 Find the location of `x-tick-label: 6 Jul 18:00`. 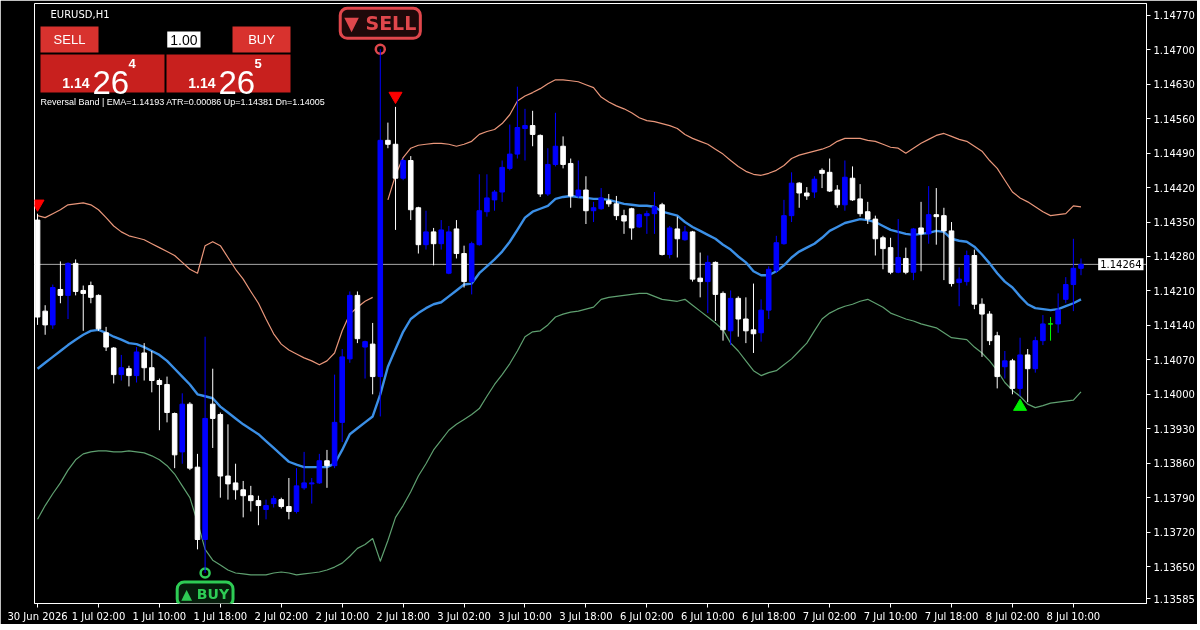

x-tick-label: 6 Jul 18:00 is located at coordinates (768, 616).